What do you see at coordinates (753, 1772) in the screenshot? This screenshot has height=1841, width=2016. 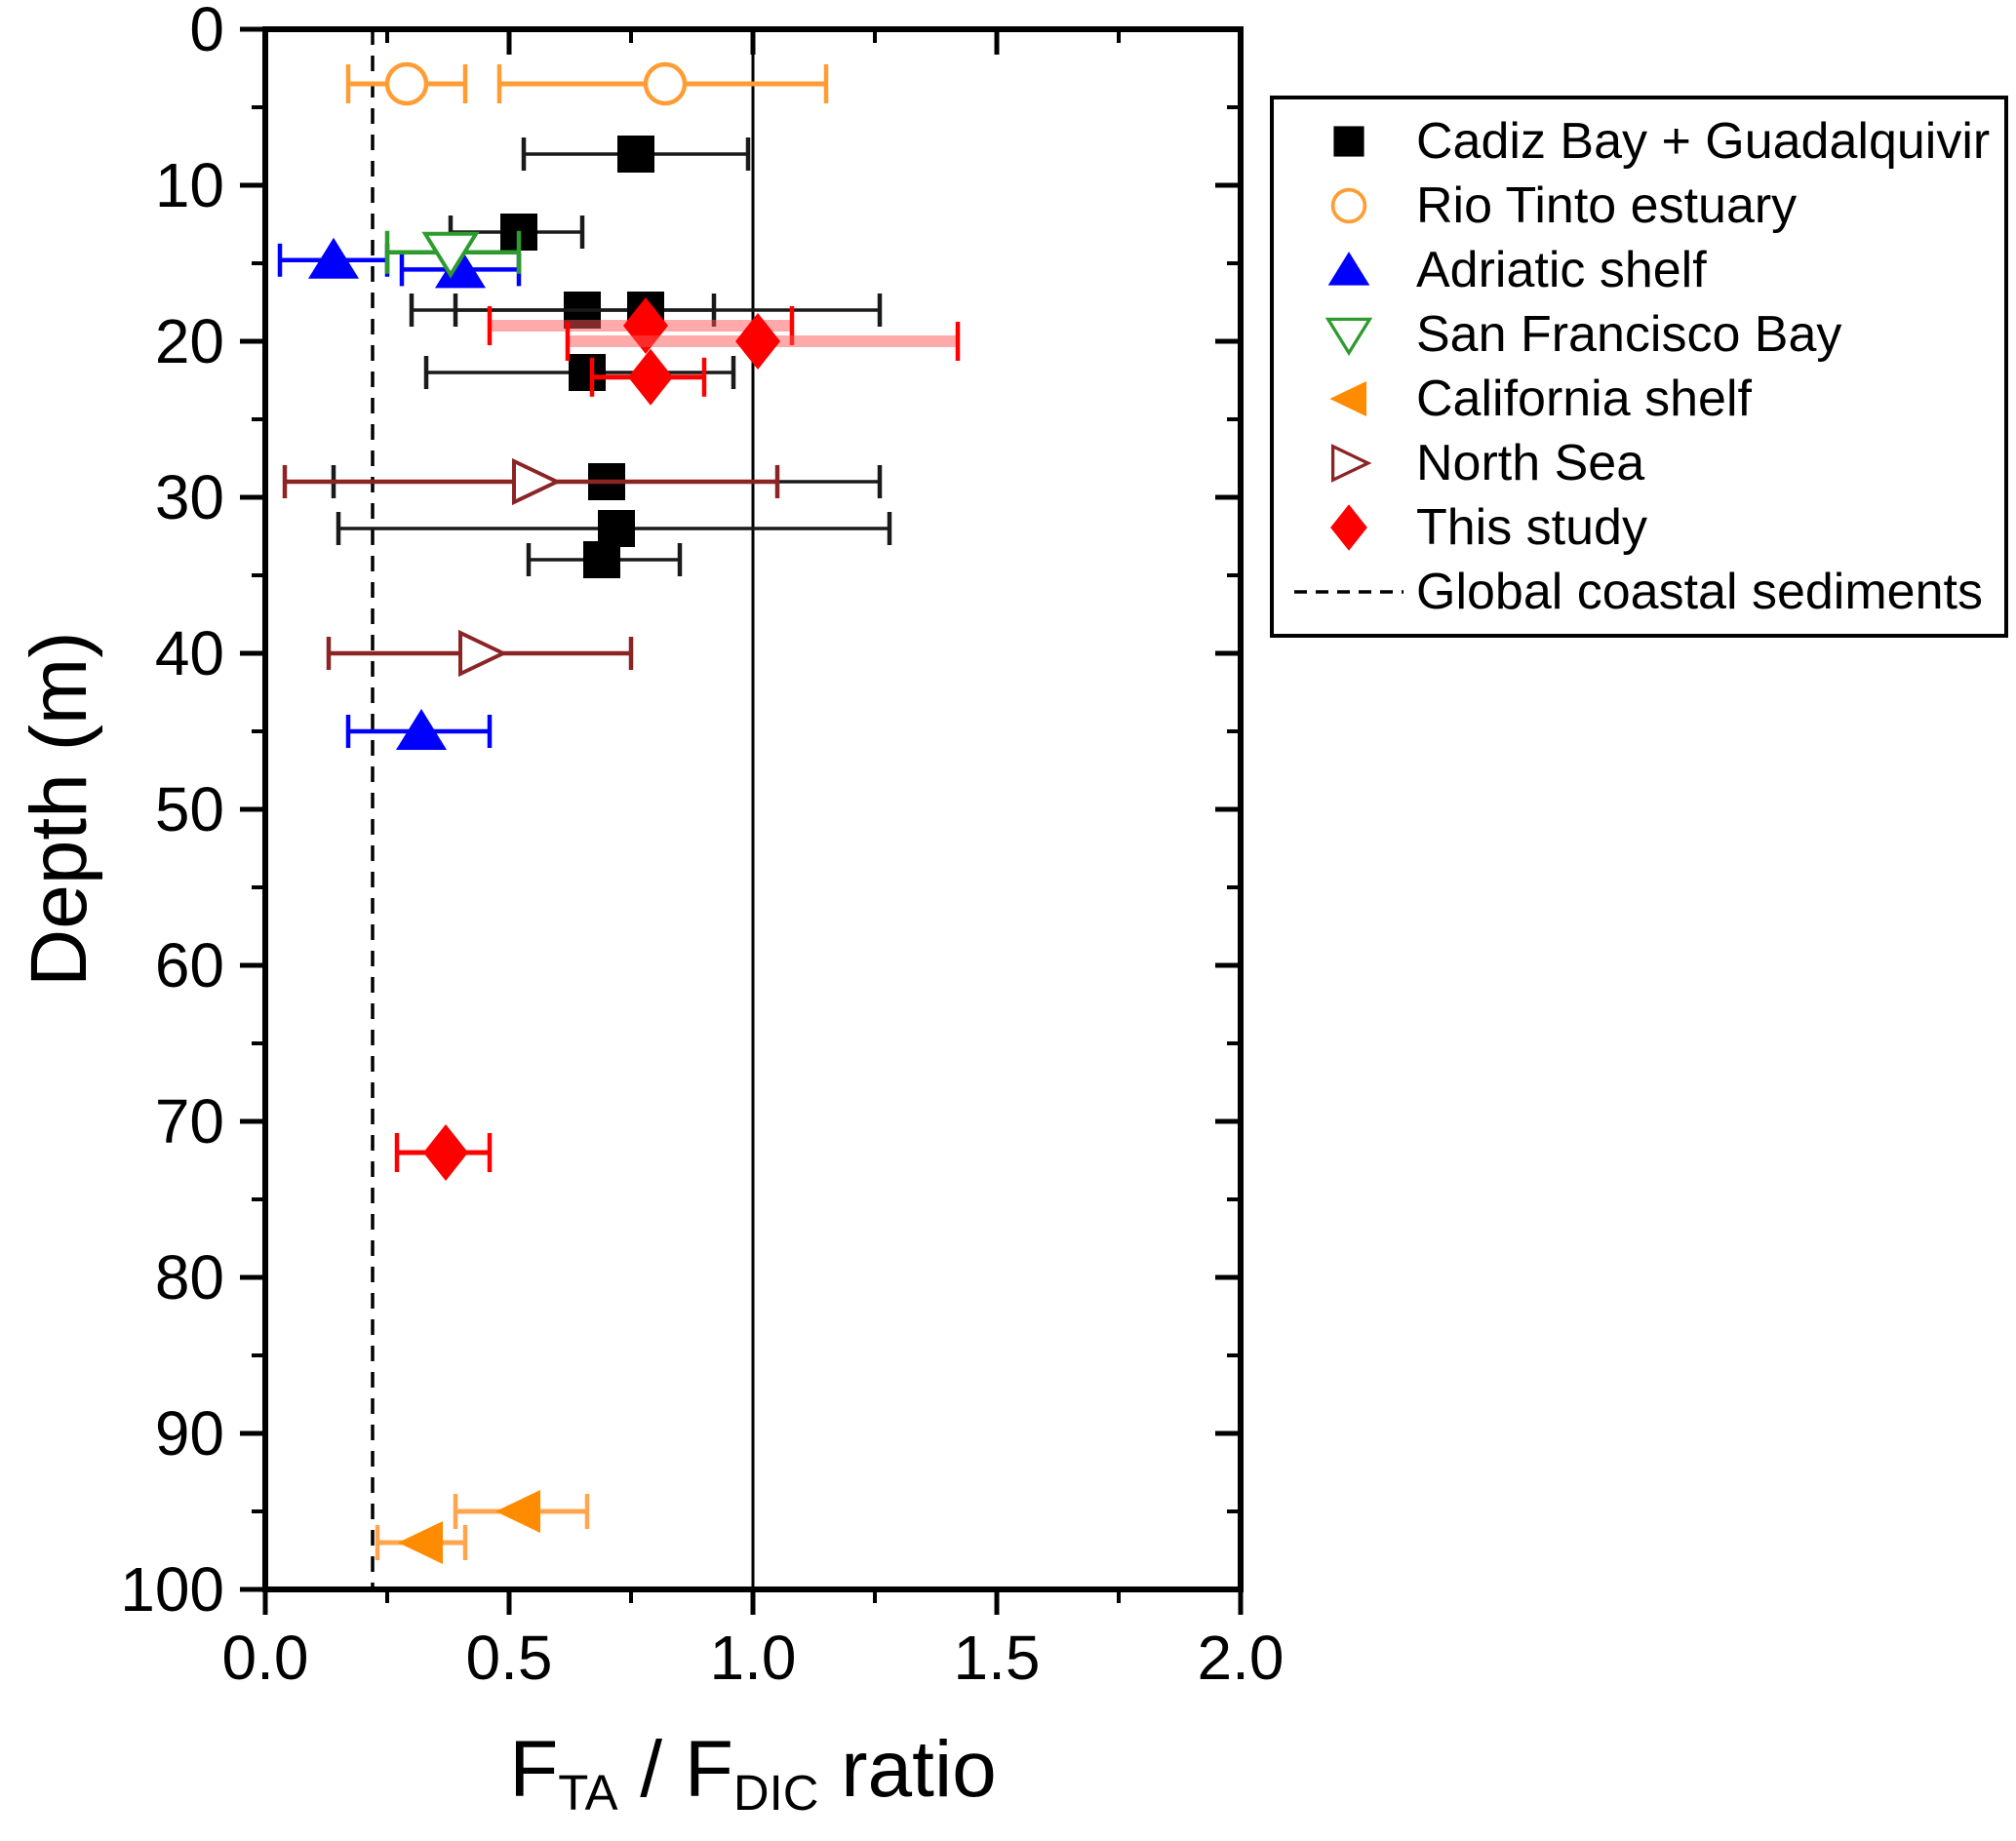 I see `x-axis-title: FTA / FDIC ratio` at bounding box center [753, 1772].